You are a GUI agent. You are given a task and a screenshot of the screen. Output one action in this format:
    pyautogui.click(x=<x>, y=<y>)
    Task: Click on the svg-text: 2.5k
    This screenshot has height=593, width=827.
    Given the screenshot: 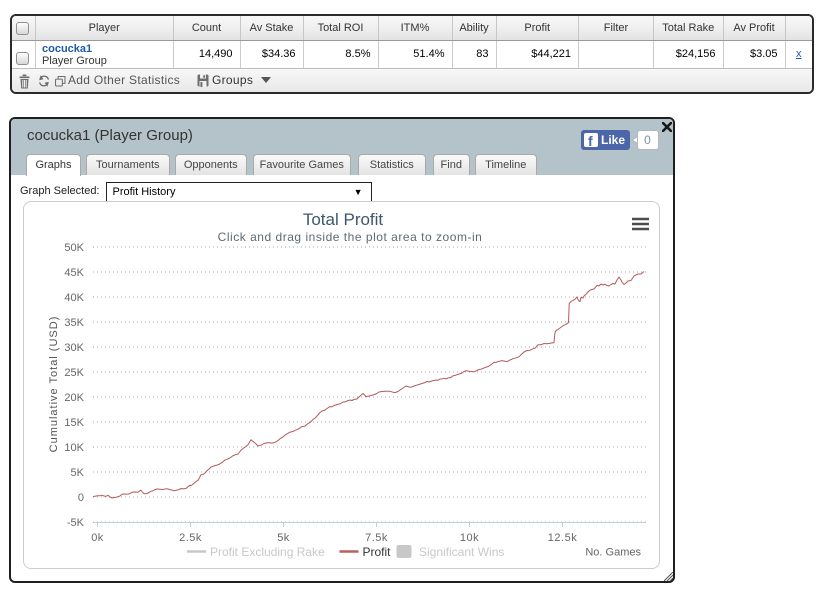 What is the action you would take?
    pyautogui.click(x=190, y=538)
    